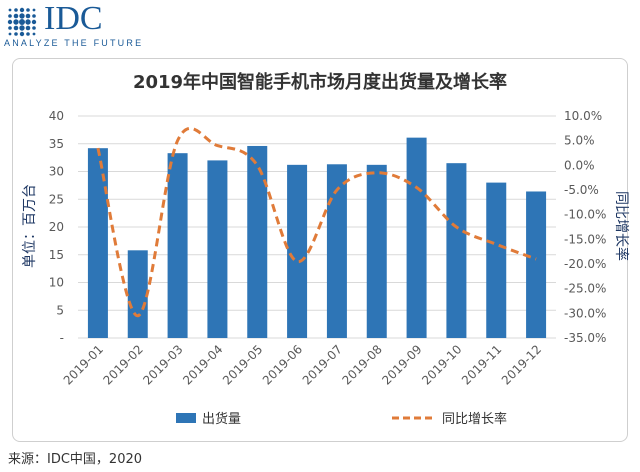 Image resolution: width=640 pixels, height=472 pixels. I want to click on logo-word: IDC, so click(73, 18).